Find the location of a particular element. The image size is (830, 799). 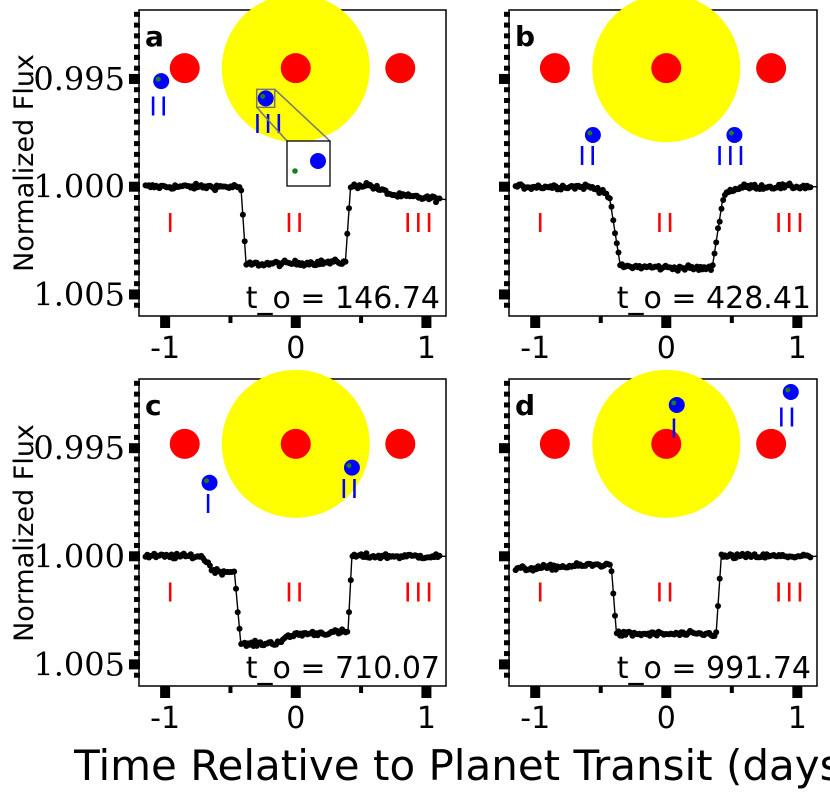

inset-source-box is located at coordinates (265, 98).